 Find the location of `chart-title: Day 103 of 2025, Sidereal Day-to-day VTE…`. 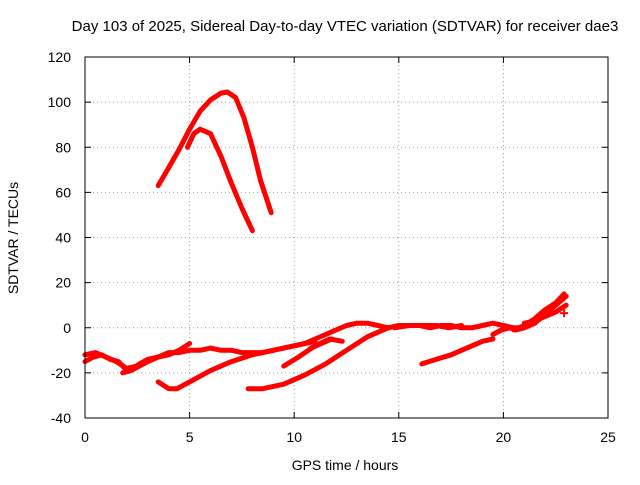

chart-title: Day 103 of 2025, Sidereal Day-to-day VTE… is located at coordinates (345, 26).